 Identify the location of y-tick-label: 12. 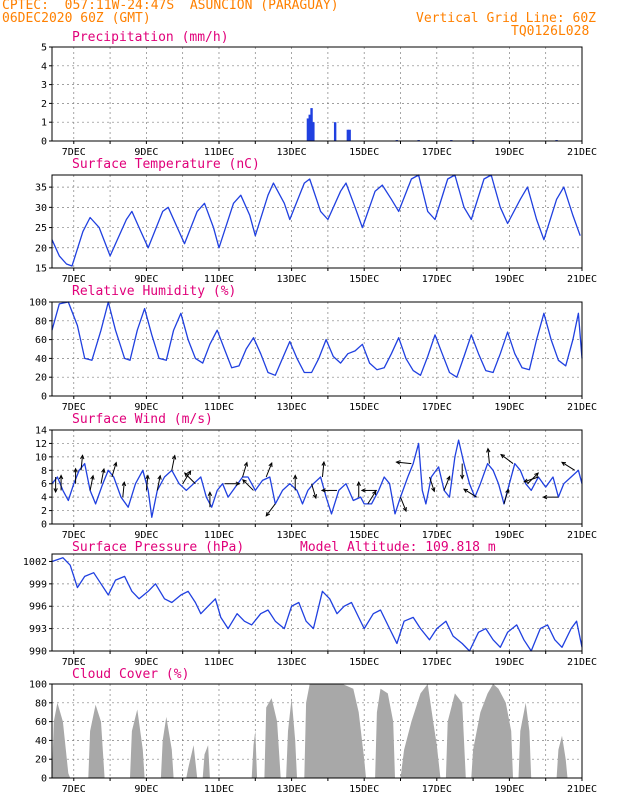
(41, 444).